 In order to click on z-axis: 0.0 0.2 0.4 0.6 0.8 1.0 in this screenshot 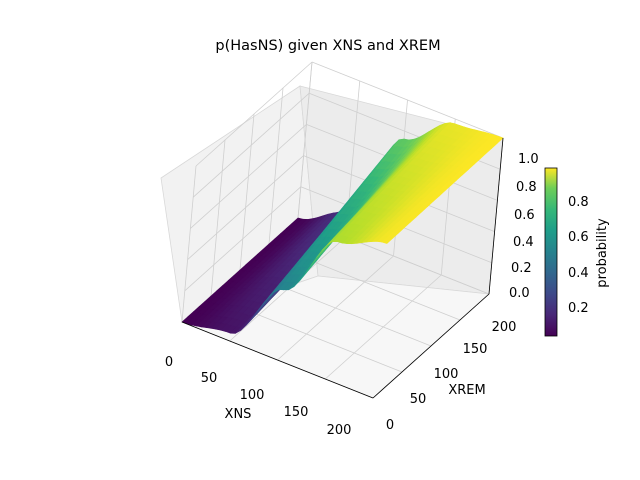, I will do `click(513, 219)`.